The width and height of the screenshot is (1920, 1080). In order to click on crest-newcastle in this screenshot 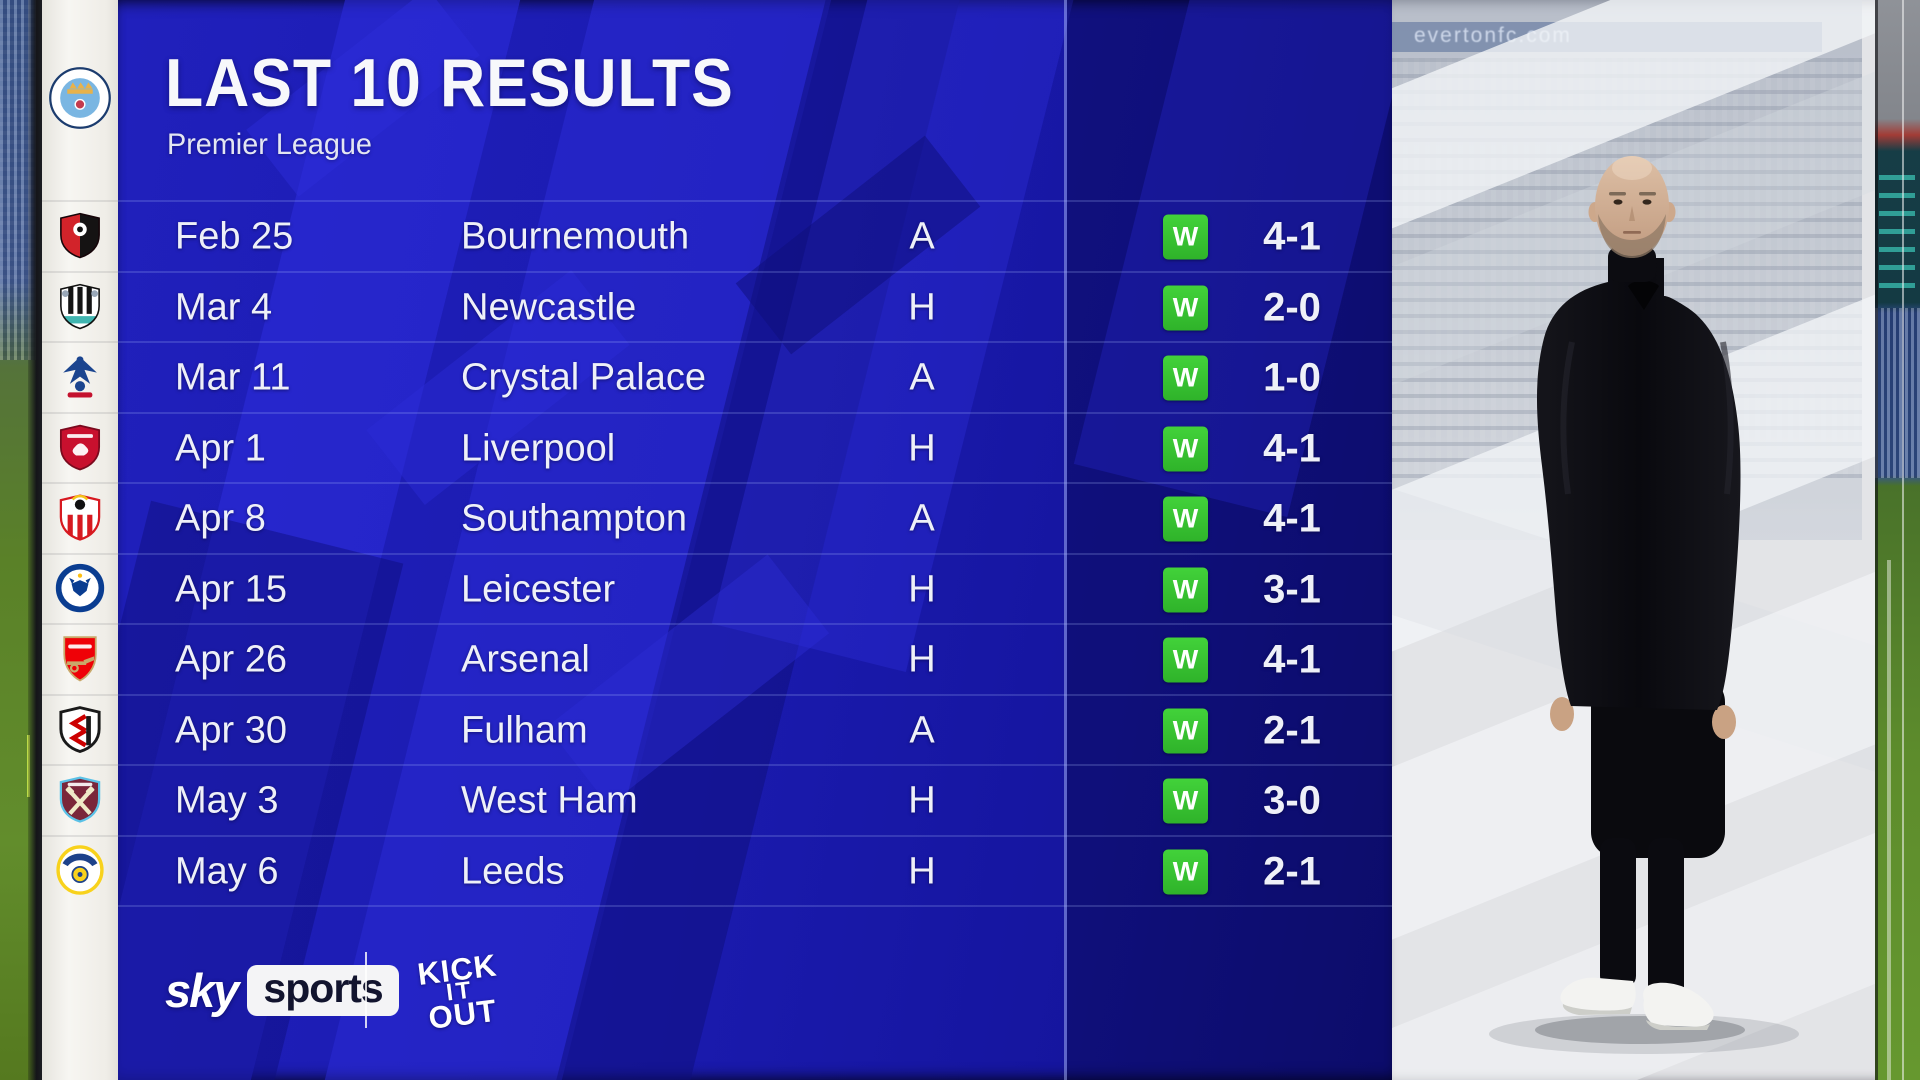, I will do `click(80, 306)`.